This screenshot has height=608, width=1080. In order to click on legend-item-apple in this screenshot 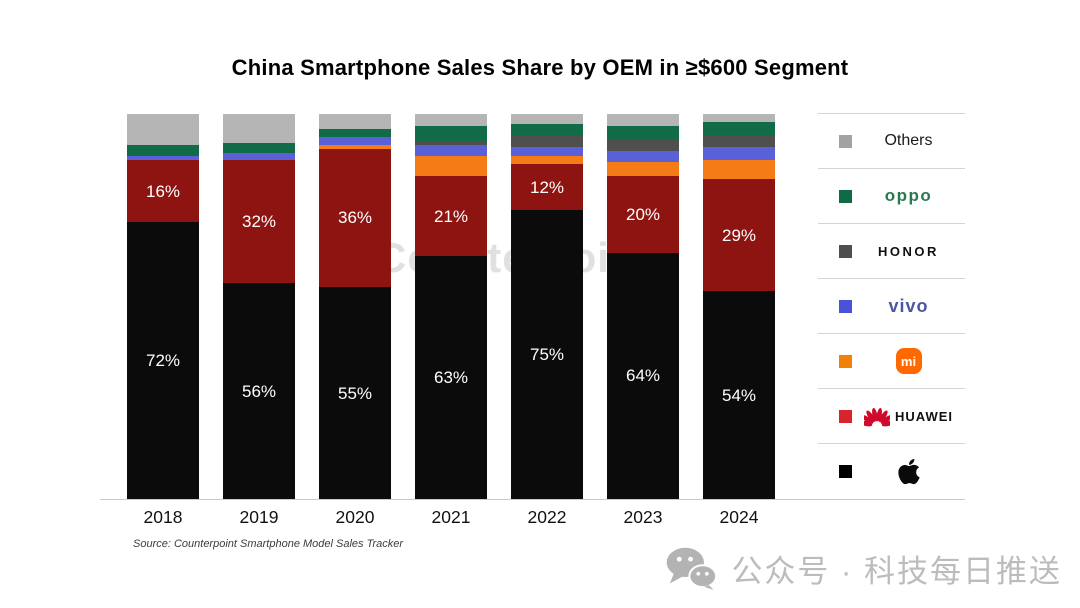, I will do `click(891, 470)`.